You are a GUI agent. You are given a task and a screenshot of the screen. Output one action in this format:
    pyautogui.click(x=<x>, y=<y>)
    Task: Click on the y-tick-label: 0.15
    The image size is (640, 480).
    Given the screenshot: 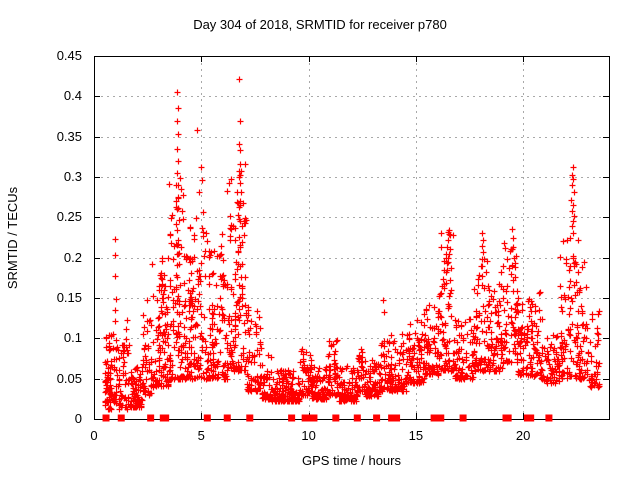 What is the action you would take?
    pyautogui.click(x=69, y=297)
    